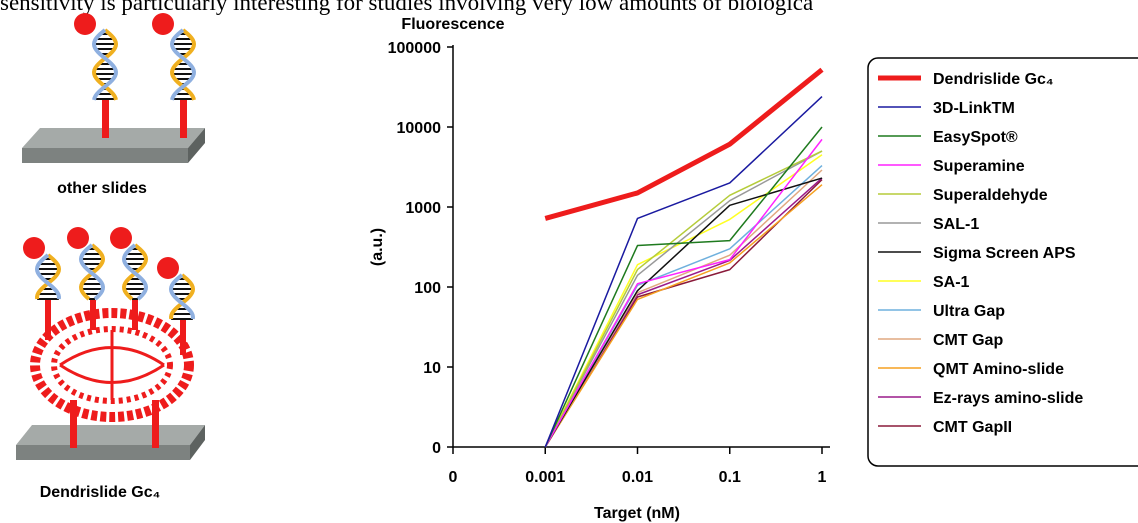 This screenshot has width=1138, height=523. Describe the element at coordinates (100, 492) in the screenshot. I see `caption: Dendrislide Gc₄` at that location.